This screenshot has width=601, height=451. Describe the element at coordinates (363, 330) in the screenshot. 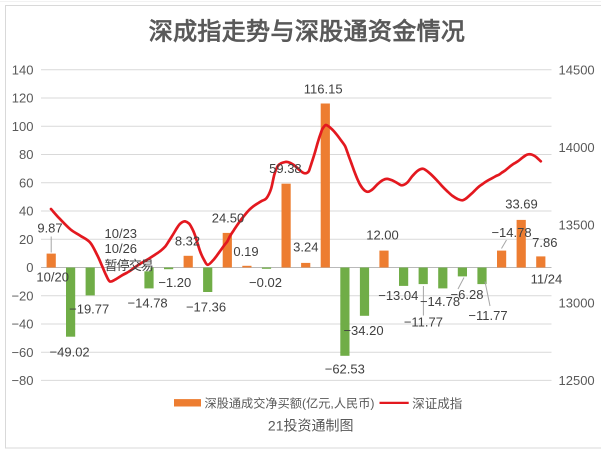

I see `svg-text: −34.20` at that location.